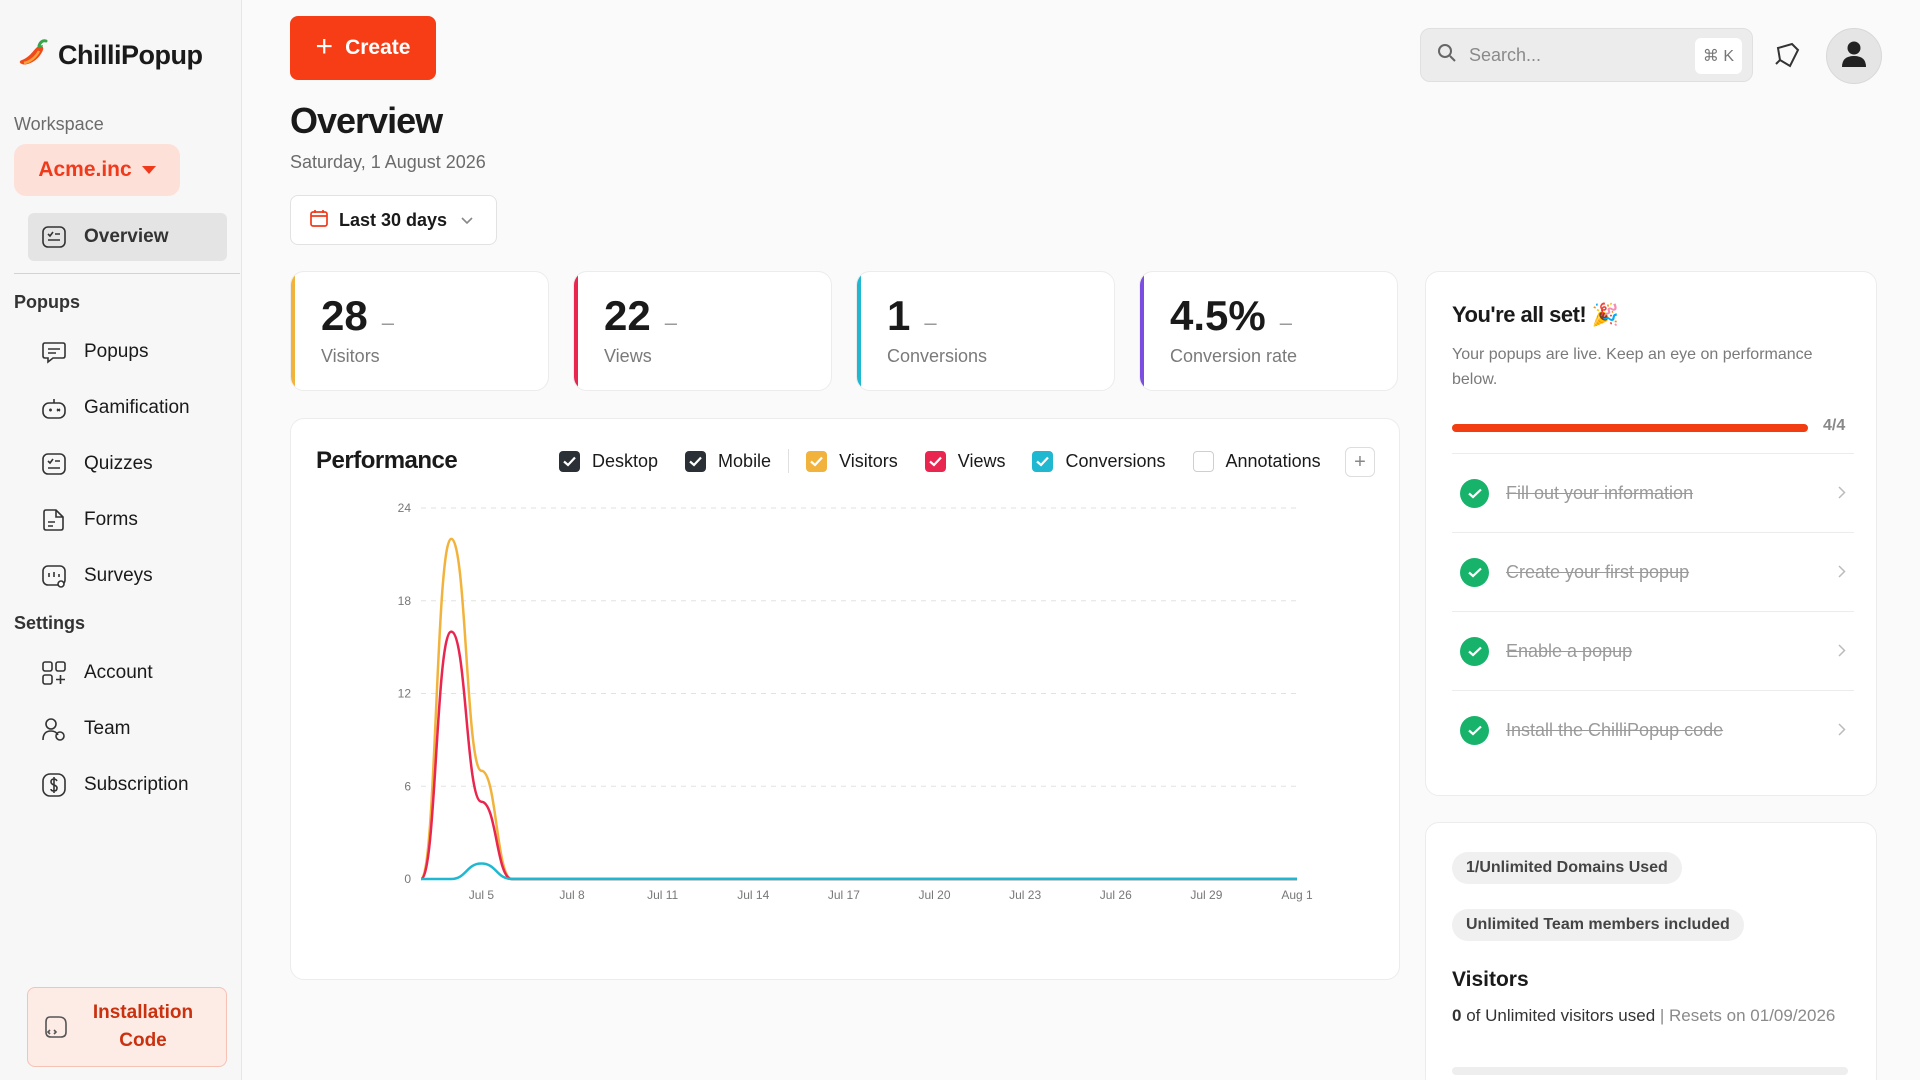 This screenshot has height=1080, width=1920. Describe the element at coordinates (143, 1012) in the screenshot. I see `install-label-line1: Installation` at that location.